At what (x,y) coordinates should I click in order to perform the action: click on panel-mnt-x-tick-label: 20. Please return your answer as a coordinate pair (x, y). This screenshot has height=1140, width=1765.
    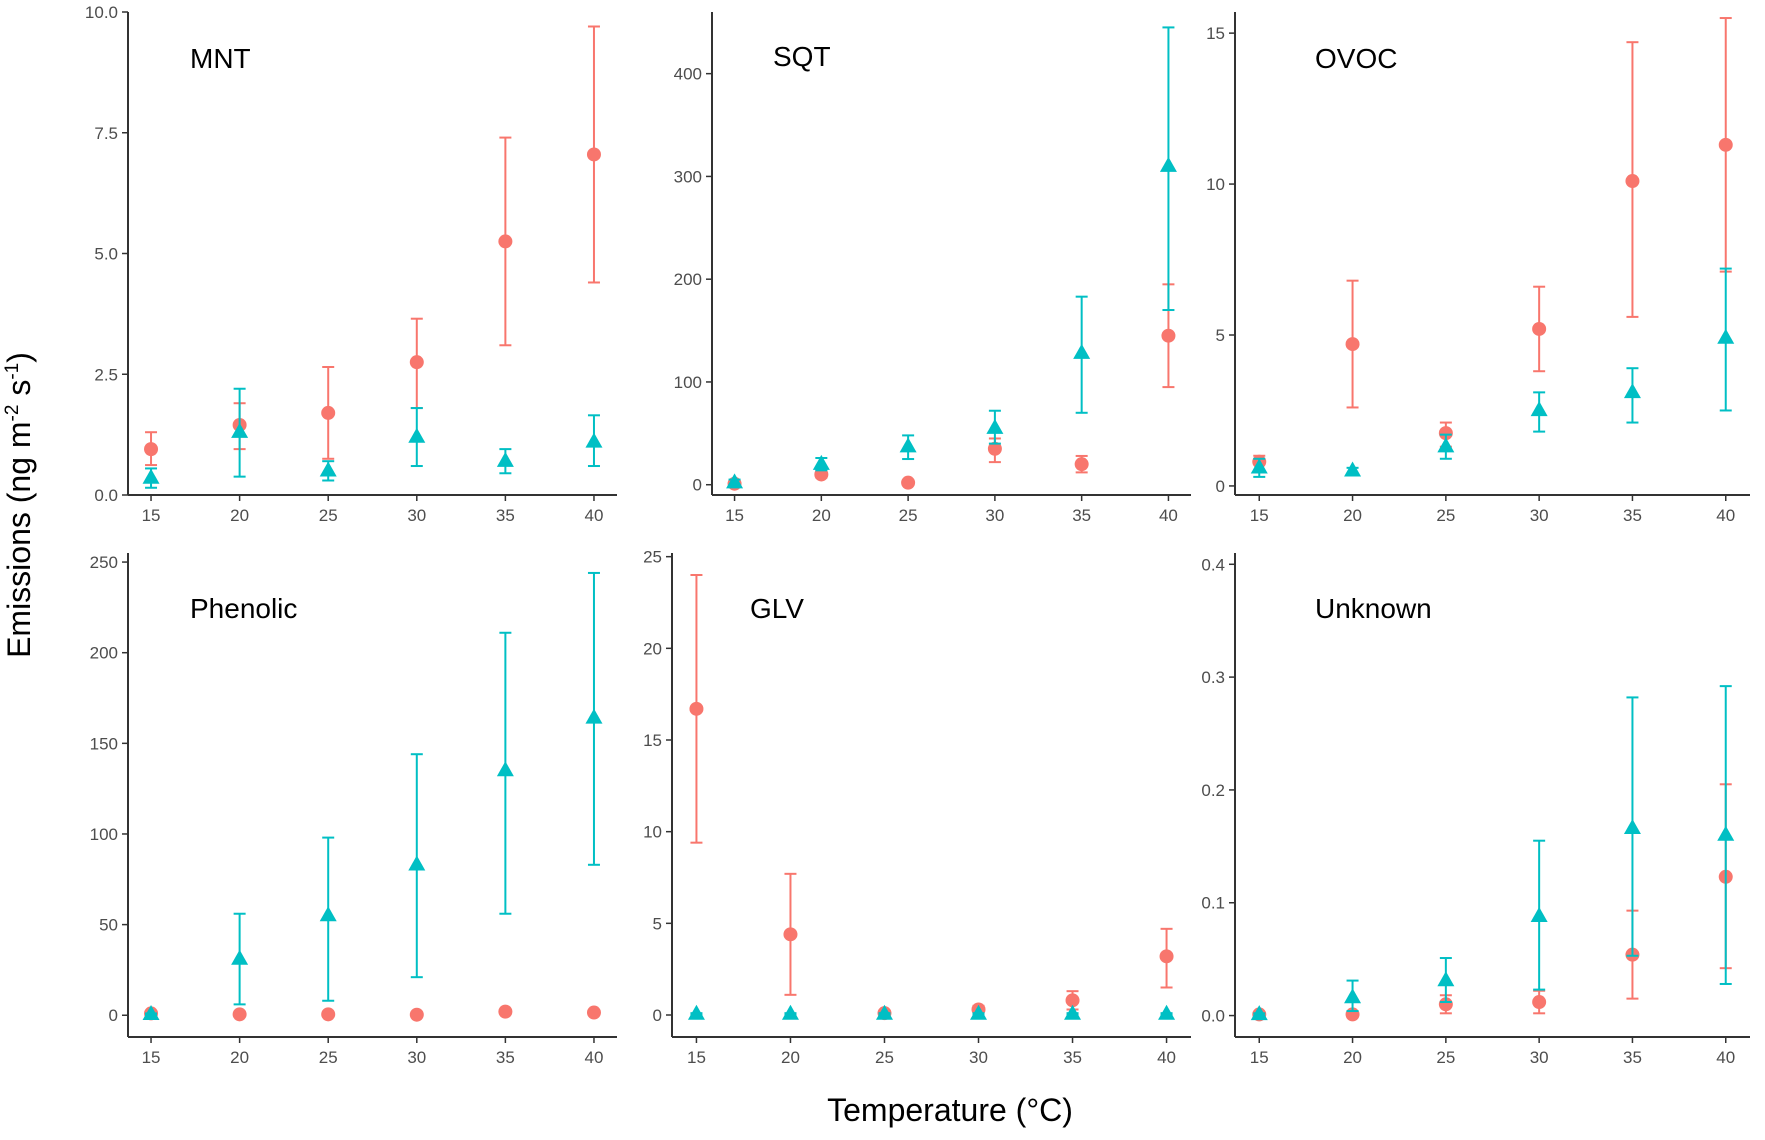
    Looking at the image, I should click on (239, 515).